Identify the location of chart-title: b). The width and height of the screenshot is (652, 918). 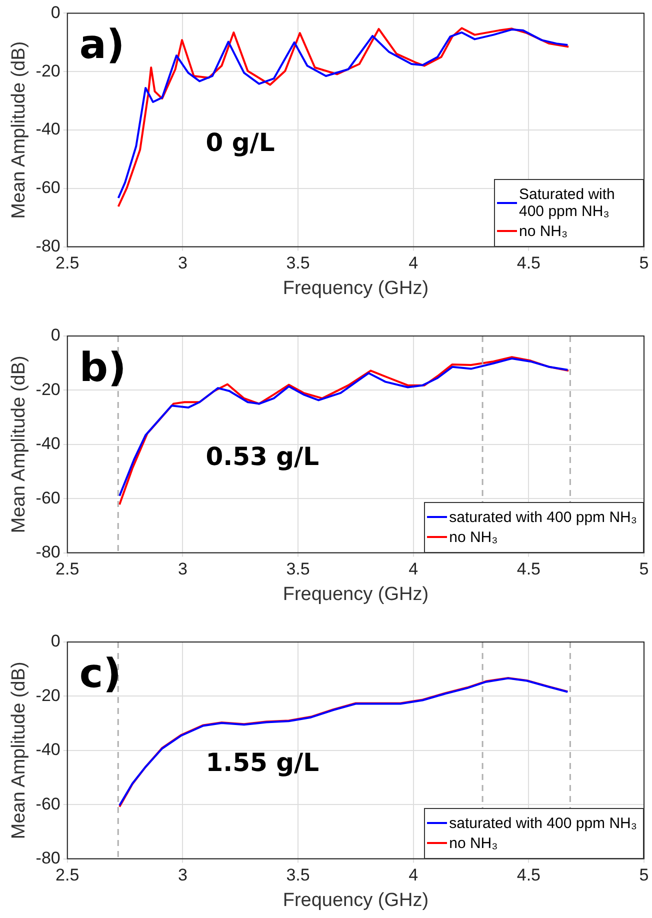
(102, 368).